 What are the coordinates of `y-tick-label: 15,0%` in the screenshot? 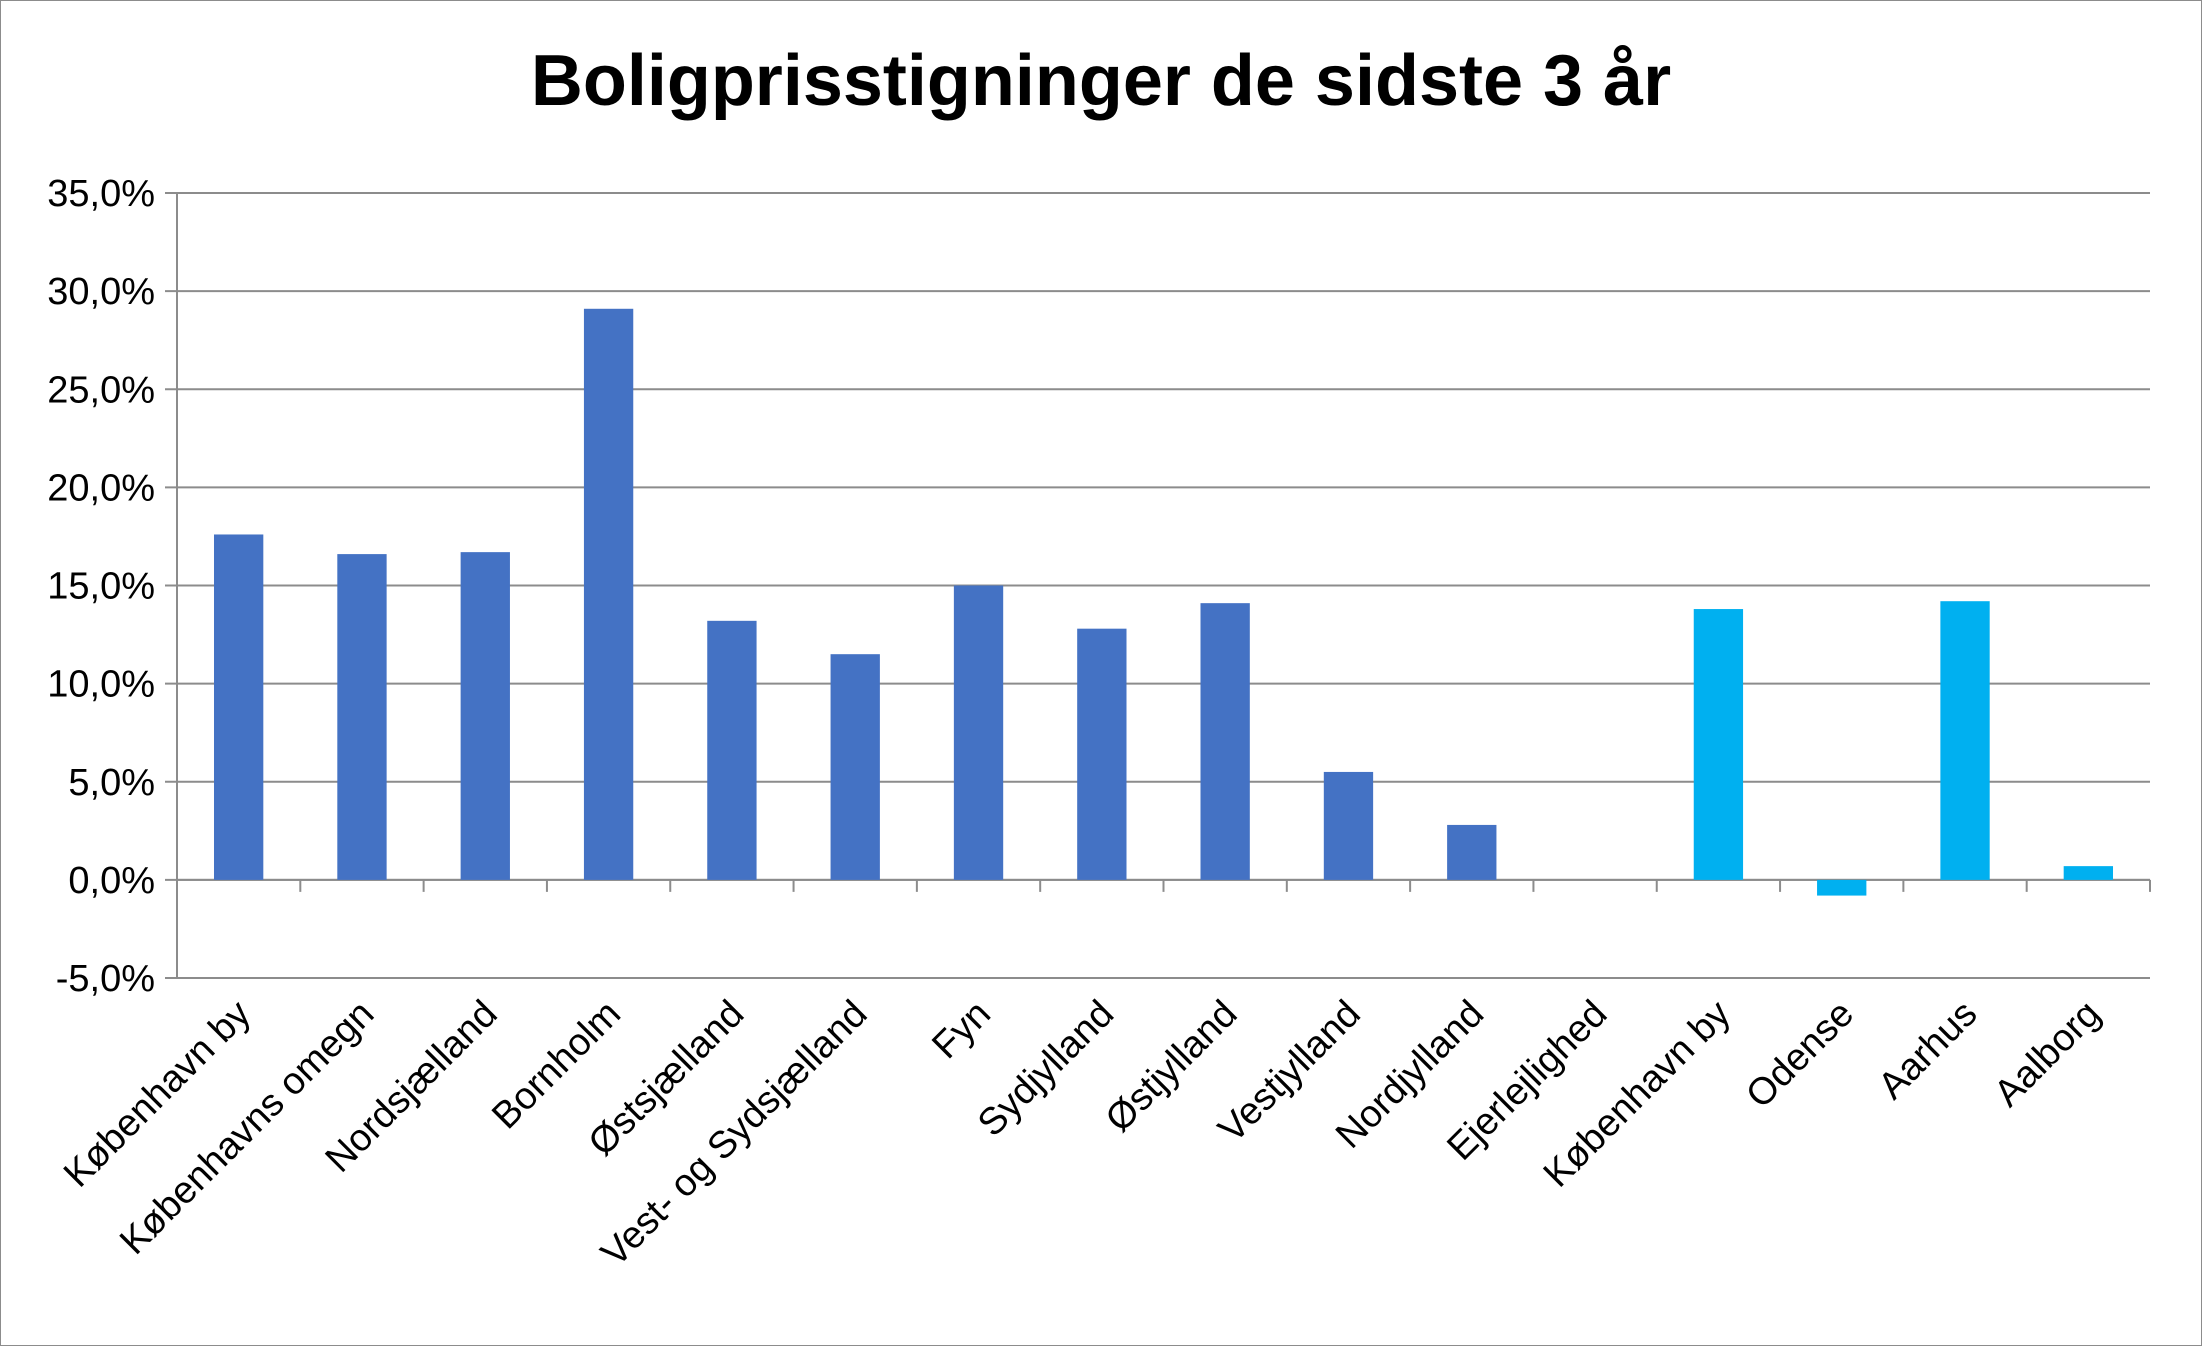 It's located at (101, 587).